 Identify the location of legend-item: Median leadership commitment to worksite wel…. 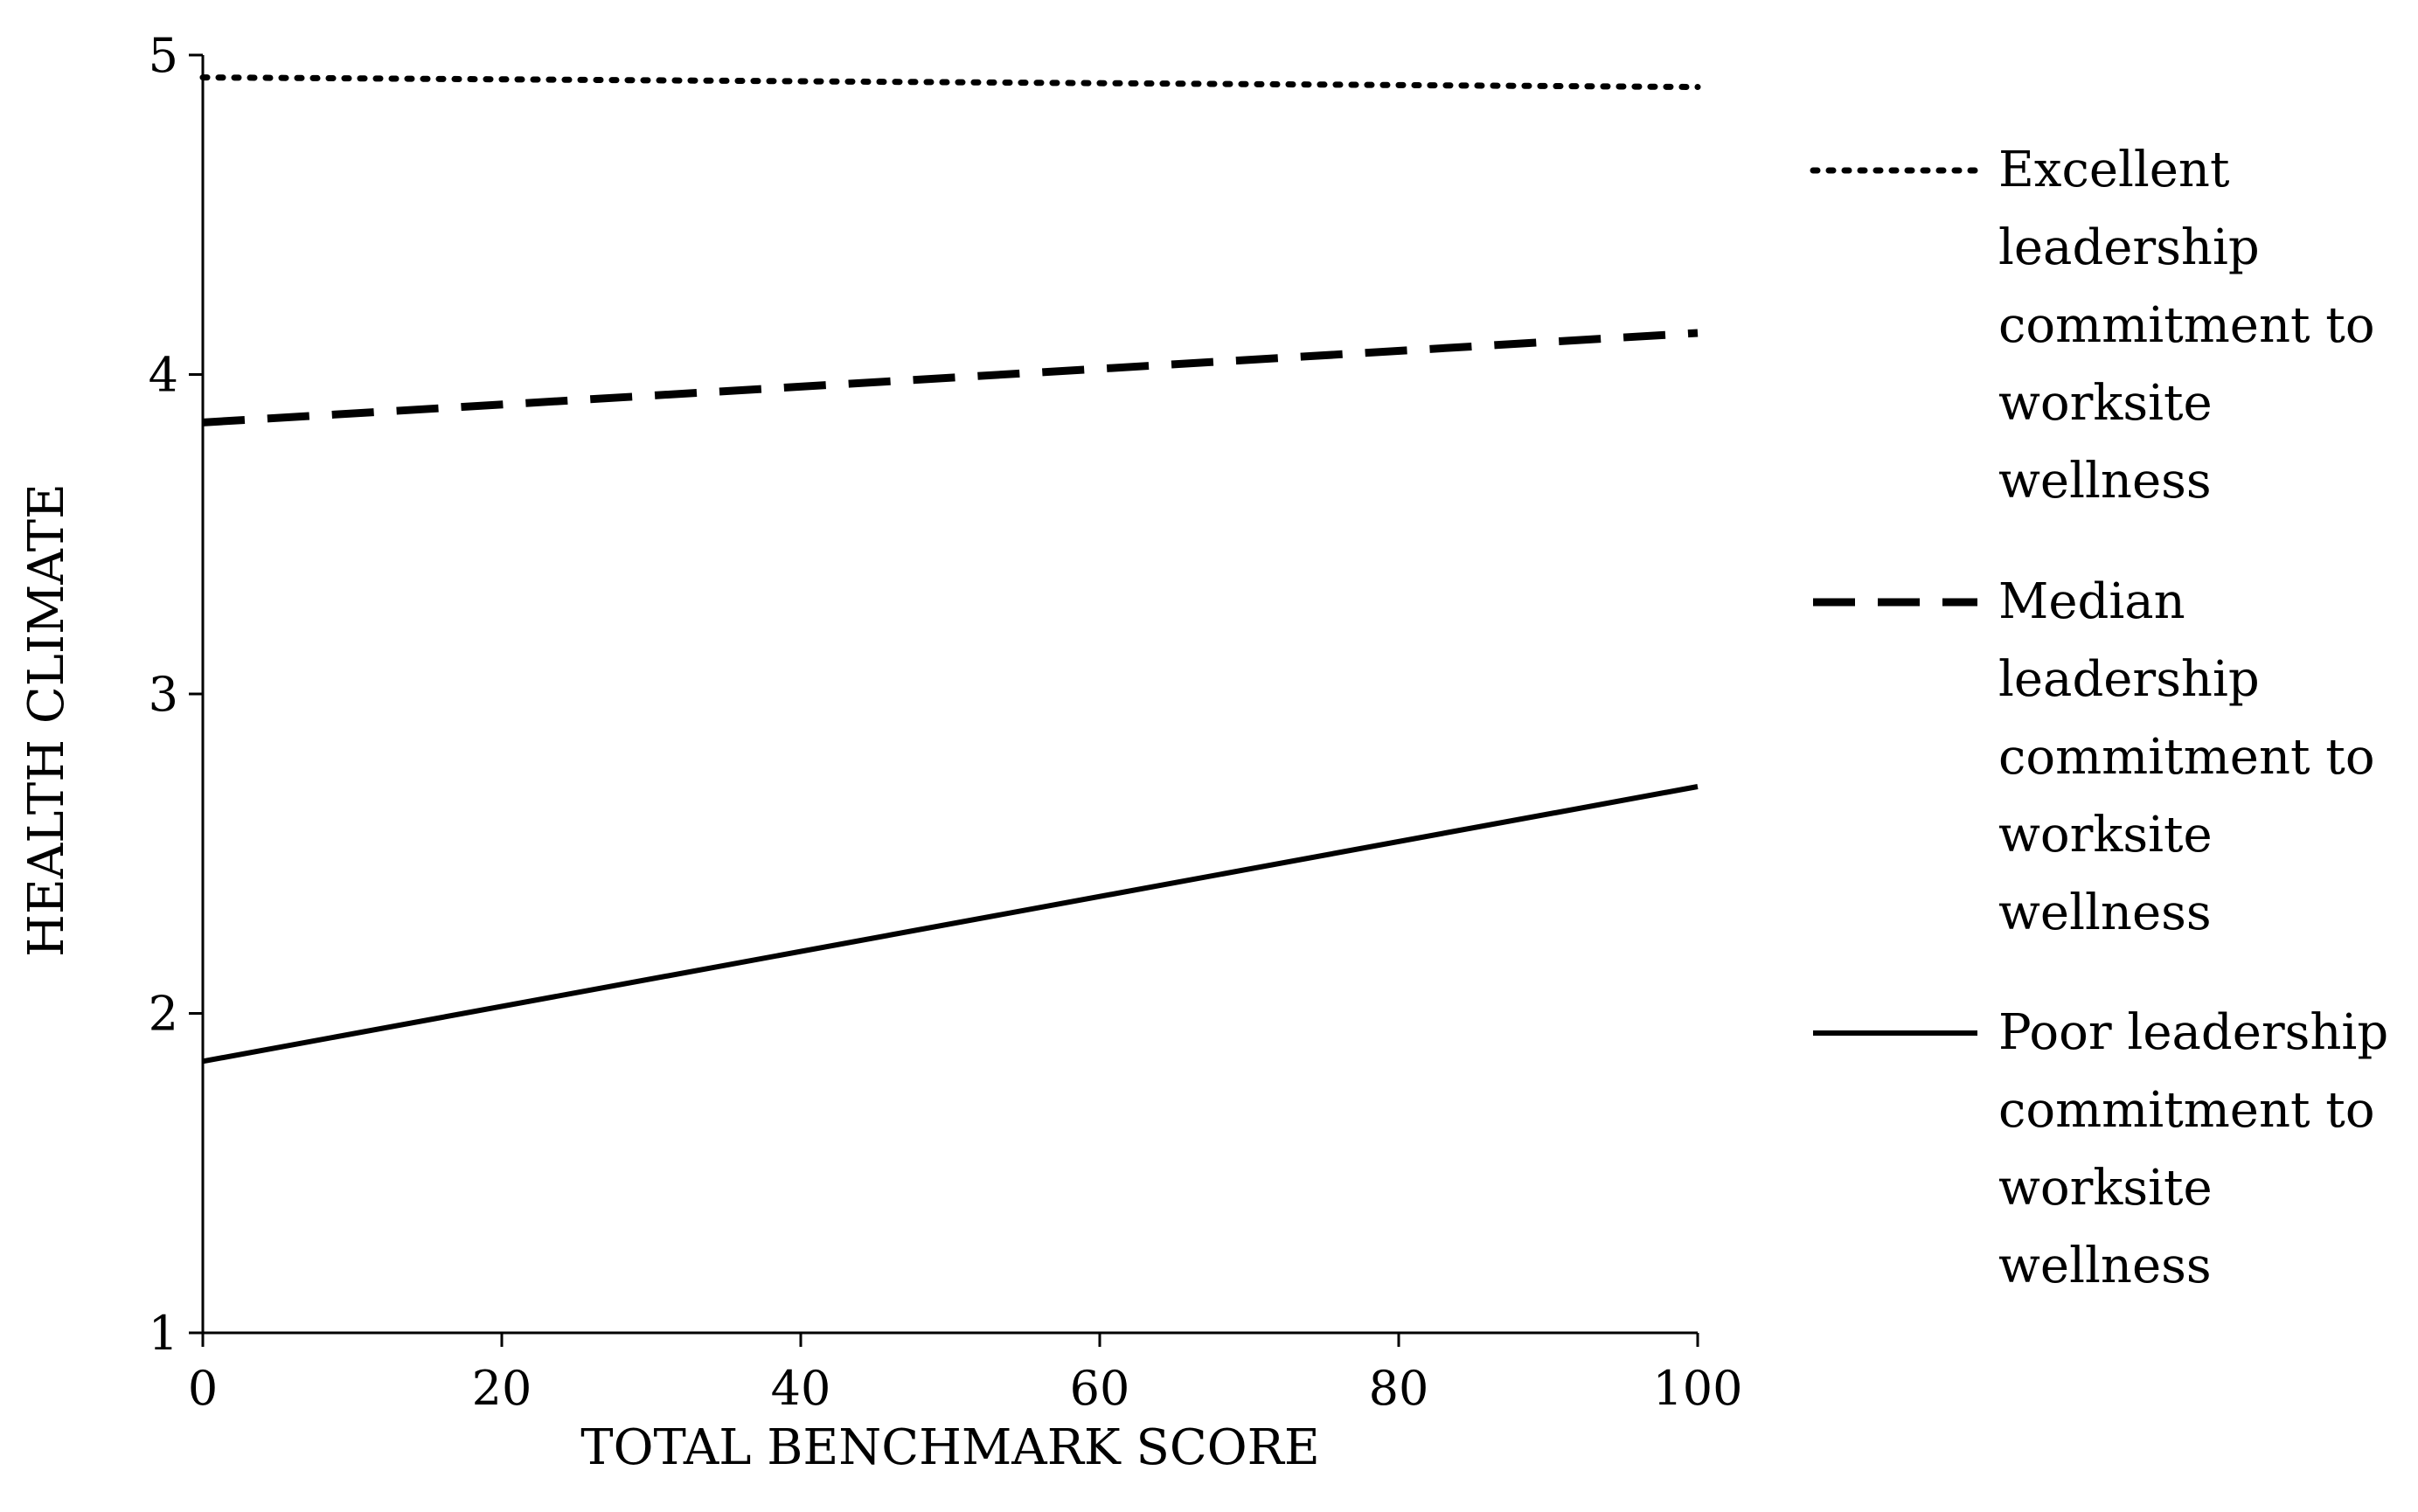
(2094, 757).